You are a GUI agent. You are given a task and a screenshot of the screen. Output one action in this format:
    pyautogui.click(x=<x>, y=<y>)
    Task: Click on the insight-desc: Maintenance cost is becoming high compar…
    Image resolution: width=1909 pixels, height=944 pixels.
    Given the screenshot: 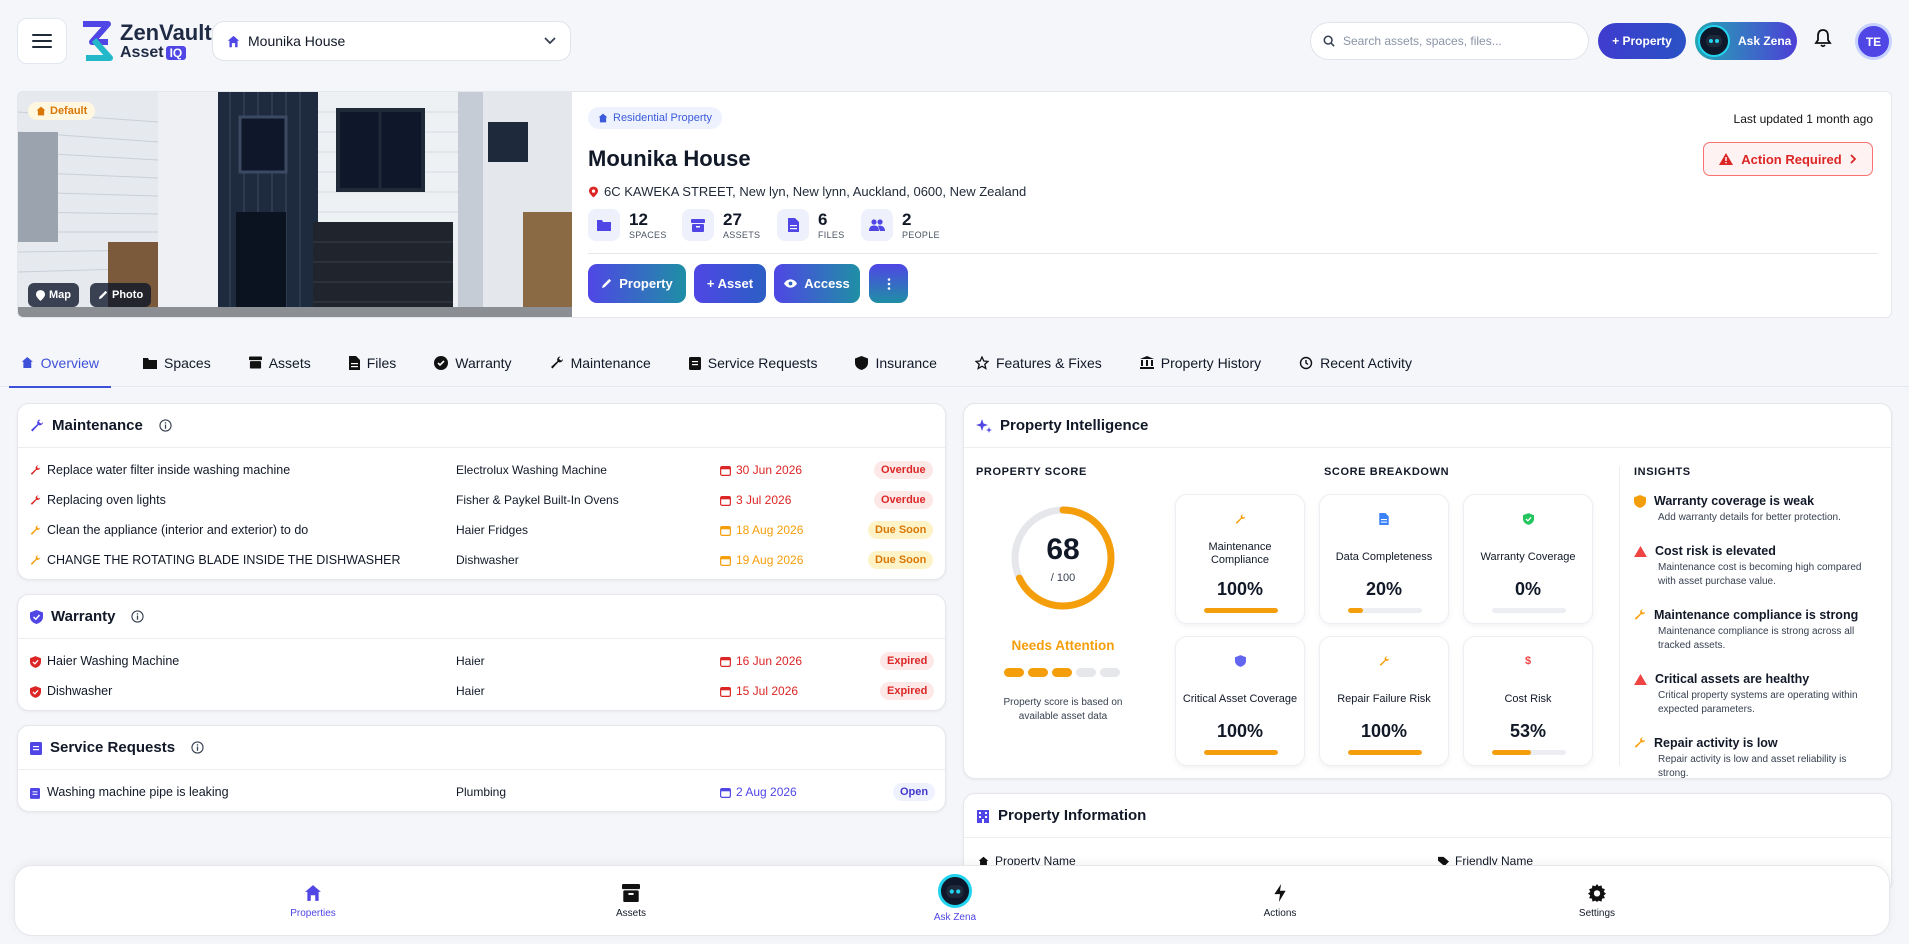 What is the action you would take?
    pyautogui.click(x=1760, y=574)
    